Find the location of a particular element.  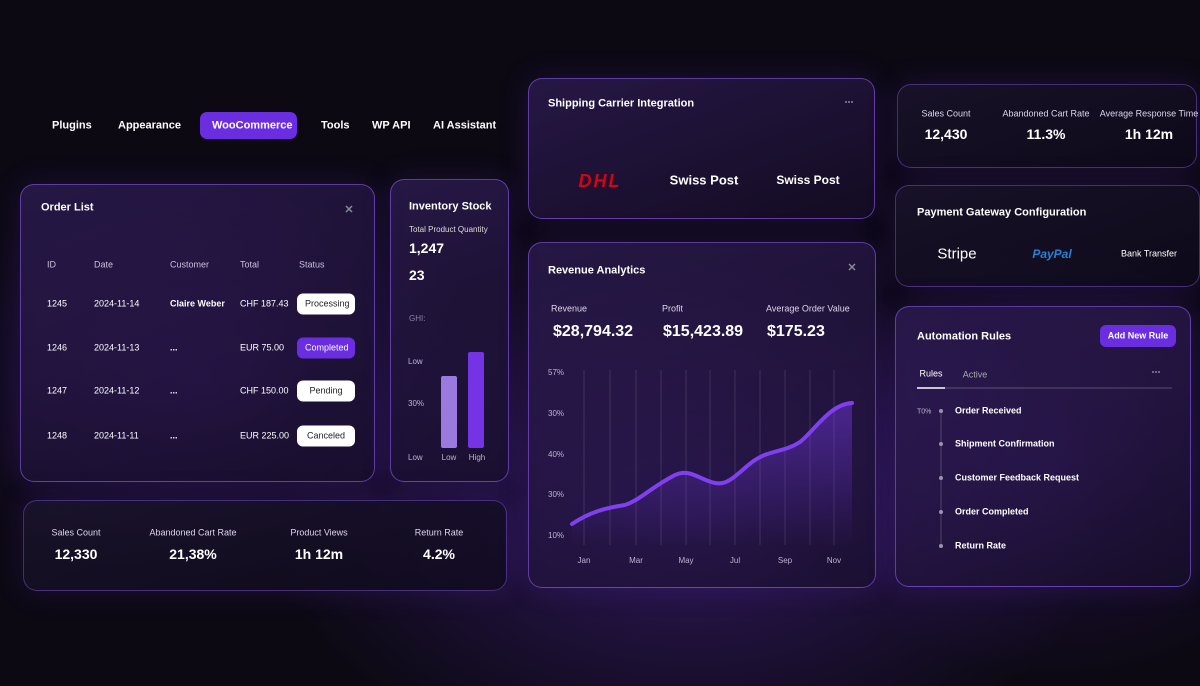

cell: 1246 is located at coordinates (57, 347).